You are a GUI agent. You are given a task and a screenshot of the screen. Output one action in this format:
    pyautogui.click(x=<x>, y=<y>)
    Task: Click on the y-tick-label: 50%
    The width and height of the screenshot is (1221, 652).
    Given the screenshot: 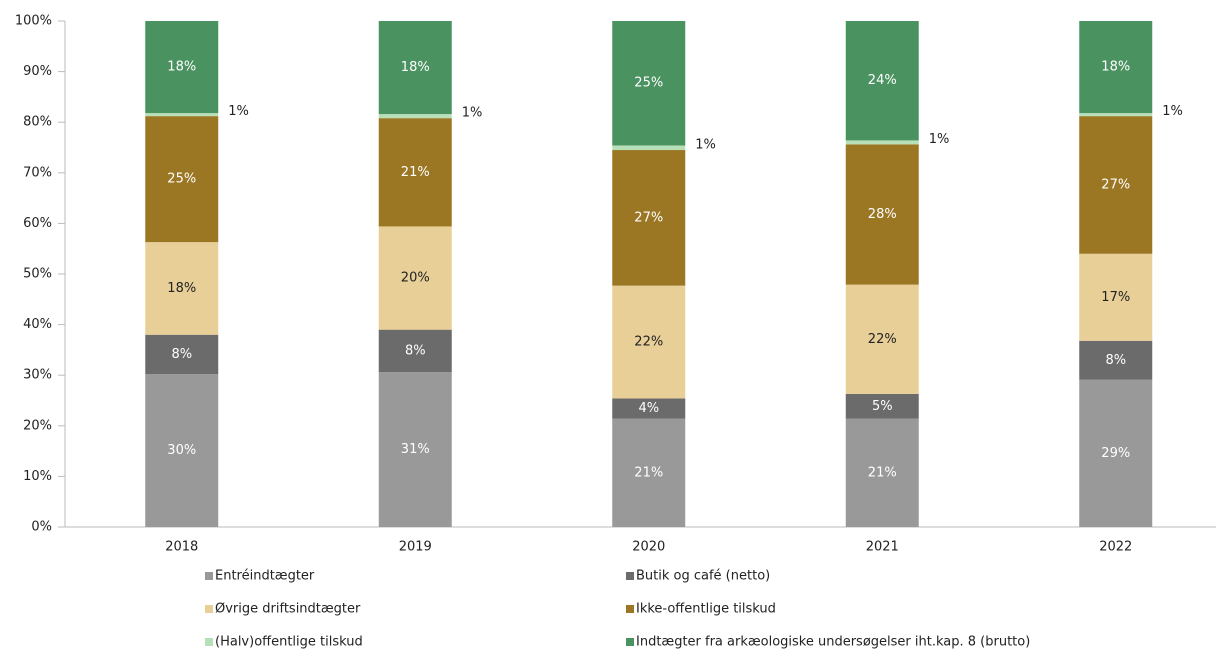 What is the action you would take?
    pyautogui.click(x=37, y=274)
    